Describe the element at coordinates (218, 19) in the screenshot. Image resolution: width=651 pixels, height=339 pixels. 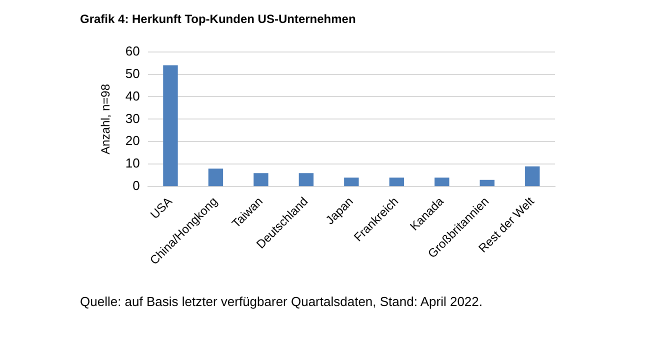
I see `chart-title: Grafik 4: Herkunft Top-Kunden US-Unternehmen` at that location.